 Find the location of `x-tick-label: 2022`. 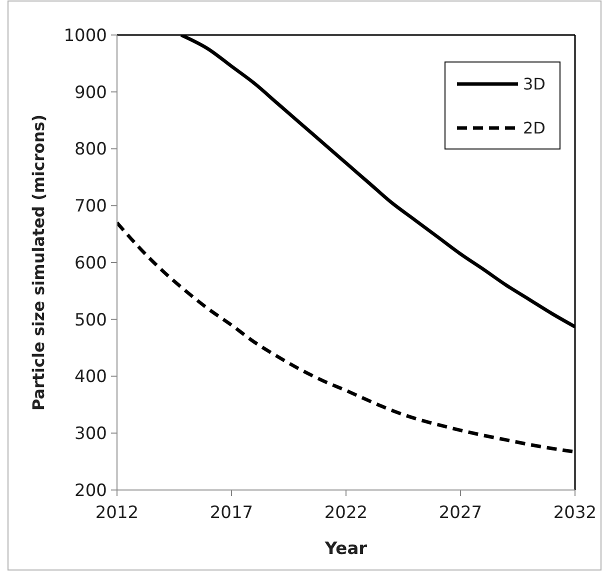

x-tick-label: 2022 is located at coordinates (346, 513).